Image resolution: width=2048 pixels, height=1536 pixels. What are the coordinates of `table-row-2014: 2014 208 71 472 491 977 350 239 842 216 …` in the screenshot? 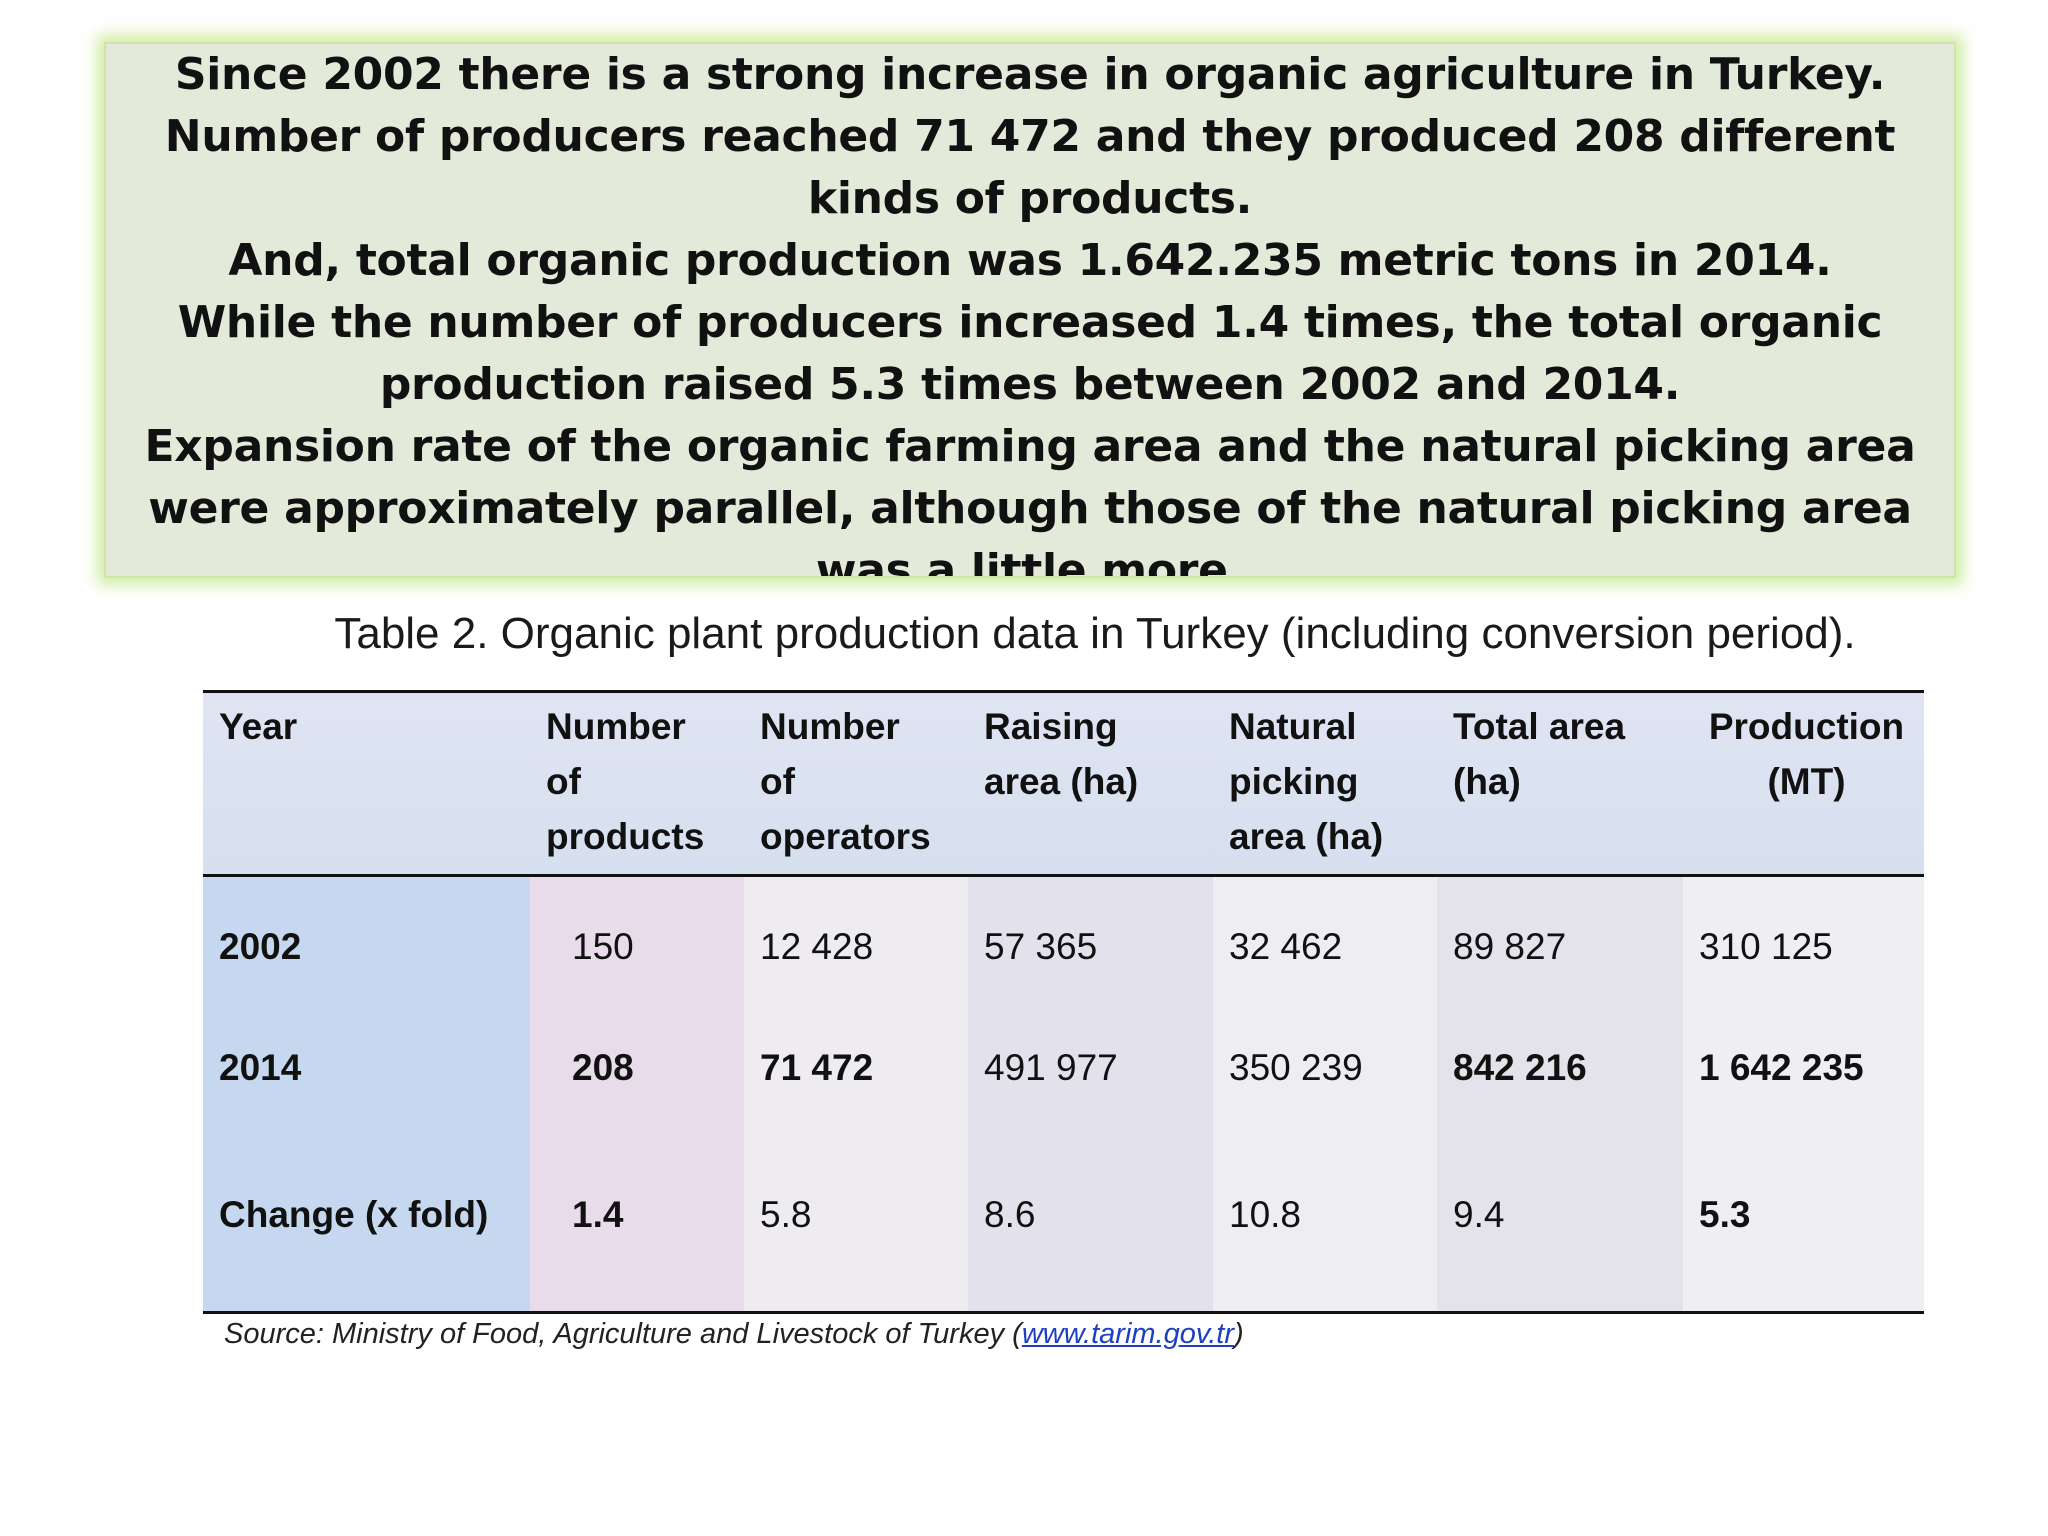 It's located at (1063, 1068).